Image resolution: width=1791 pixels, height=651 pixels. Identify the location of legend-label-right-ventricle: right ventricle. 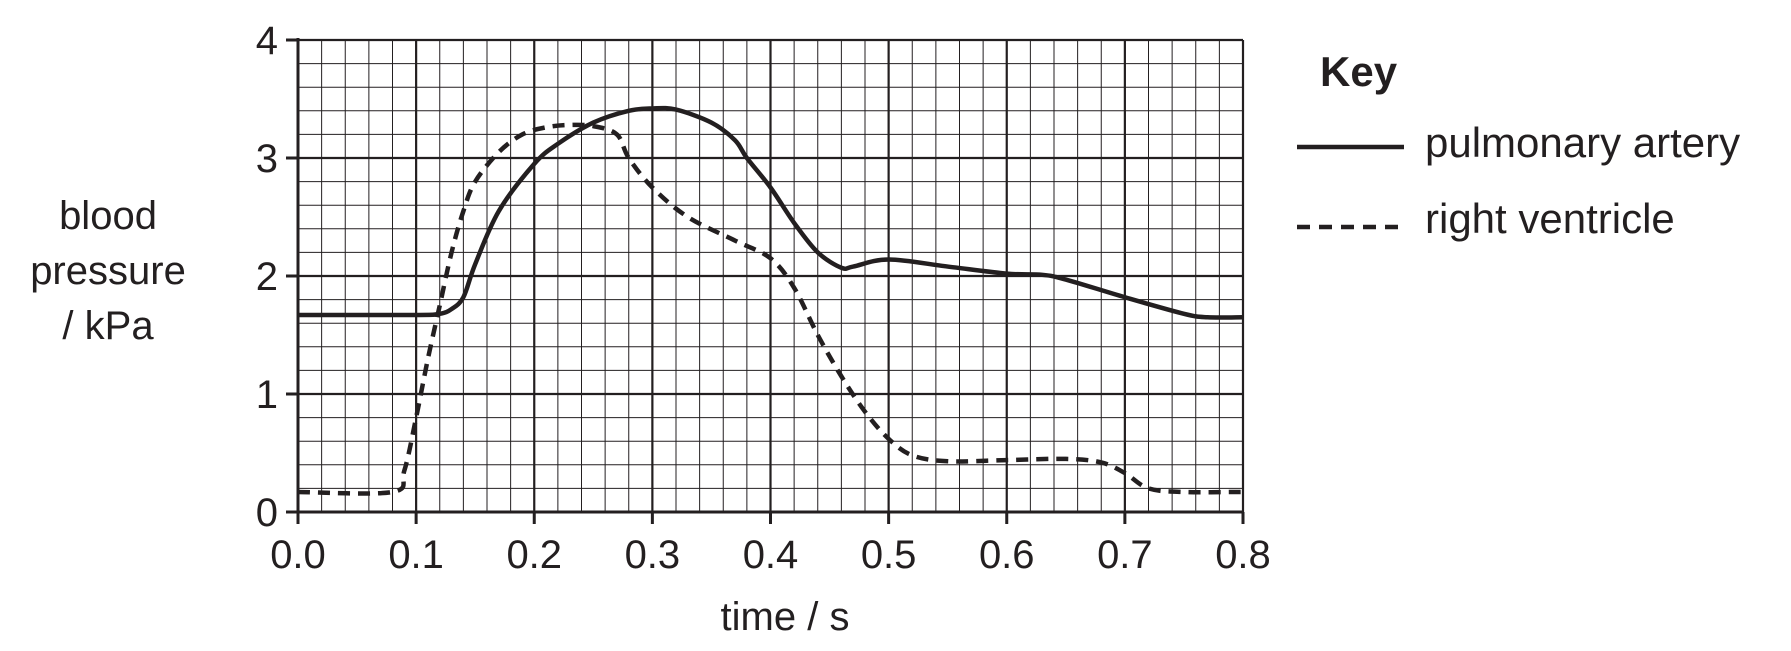
(1550, 218).